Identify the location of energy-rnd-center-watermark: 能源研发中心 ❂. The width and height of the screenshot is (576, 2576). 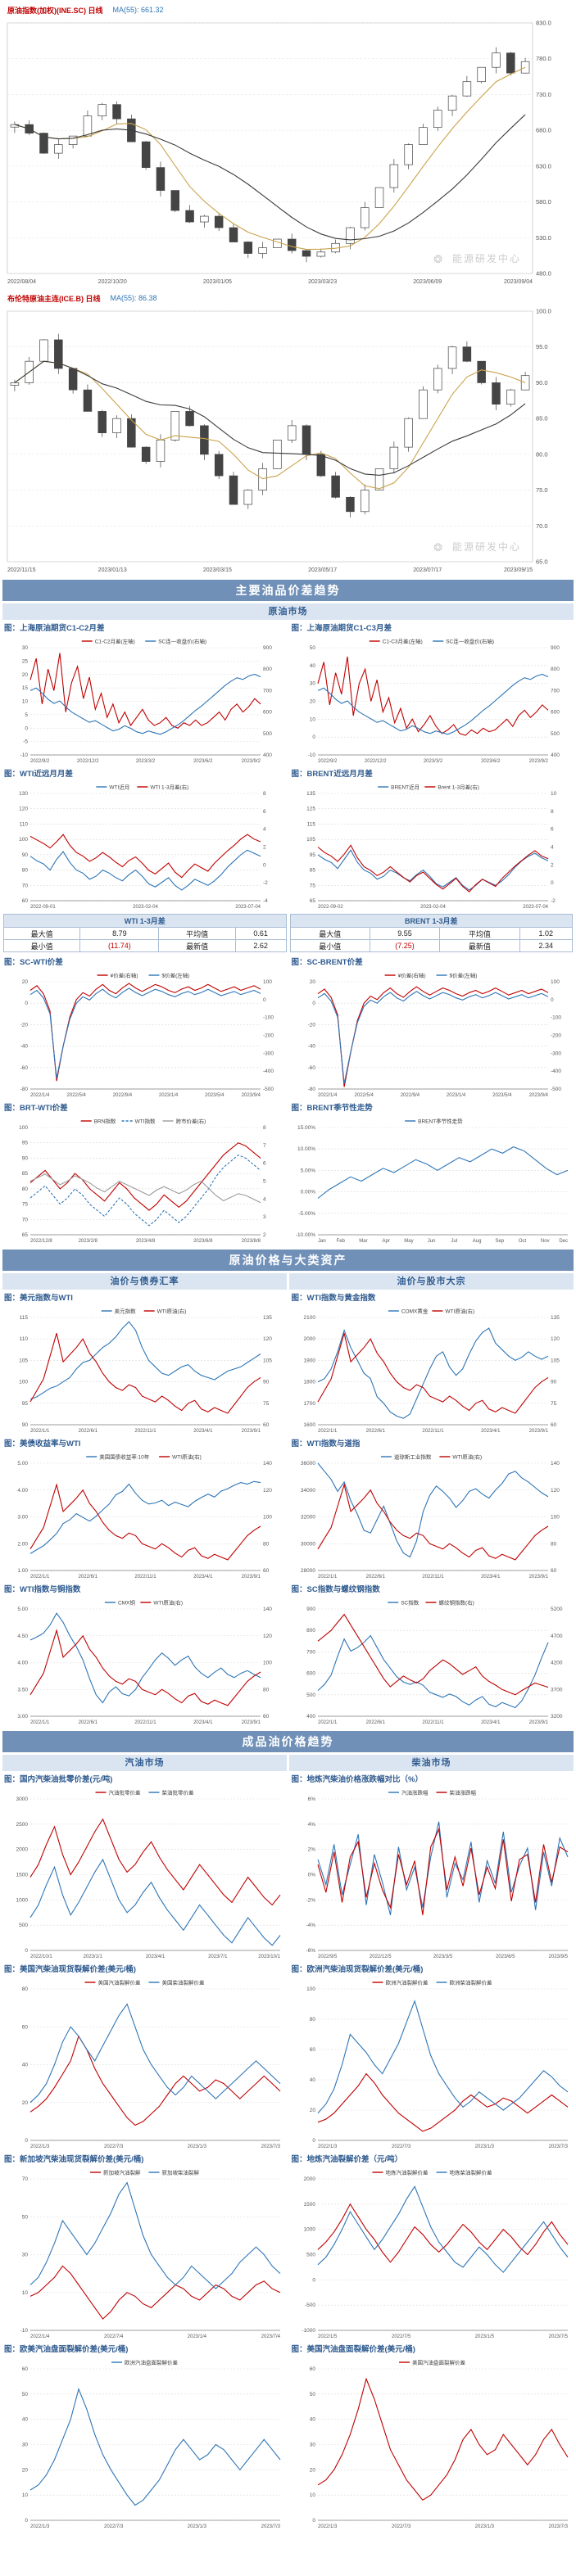
(477, 547).